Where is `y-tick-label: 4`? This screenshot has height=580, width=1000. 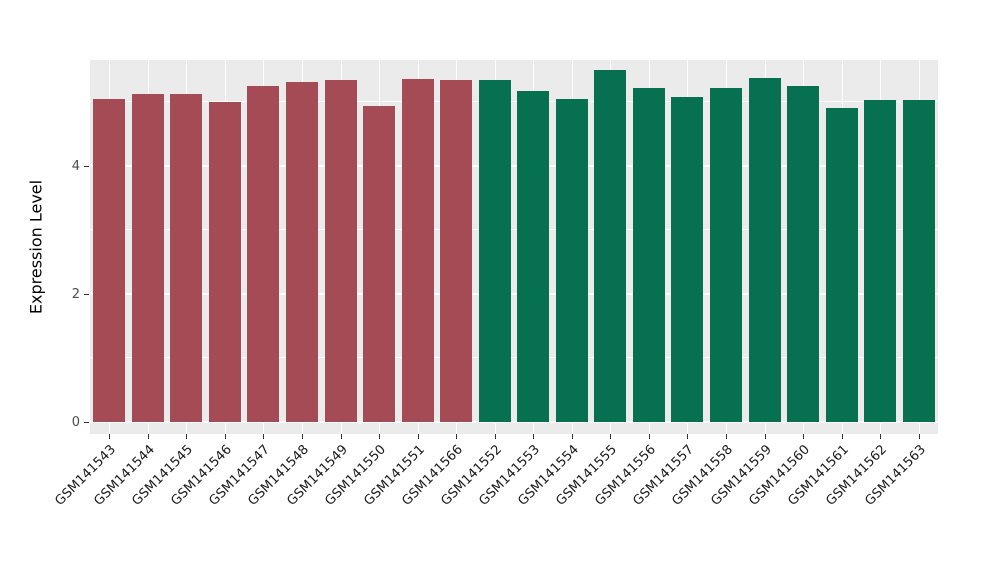 y-tick-label: 4 is located at coordinates (75, 166).